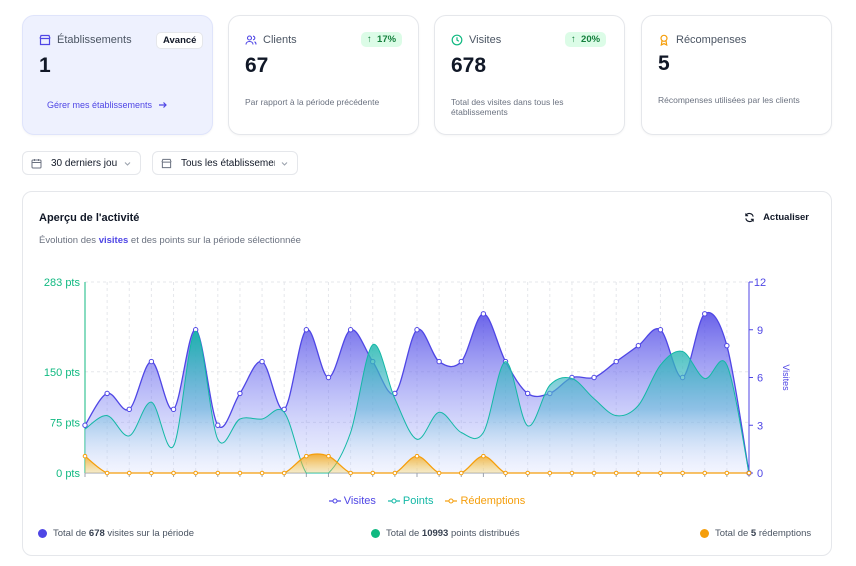 The height and width of the screenshot is (566, 856). What do you see at coordinates (149, 533) in the screenshot?
I see `total-visits-after: visites sur la période` at bounding box center [149, 533].